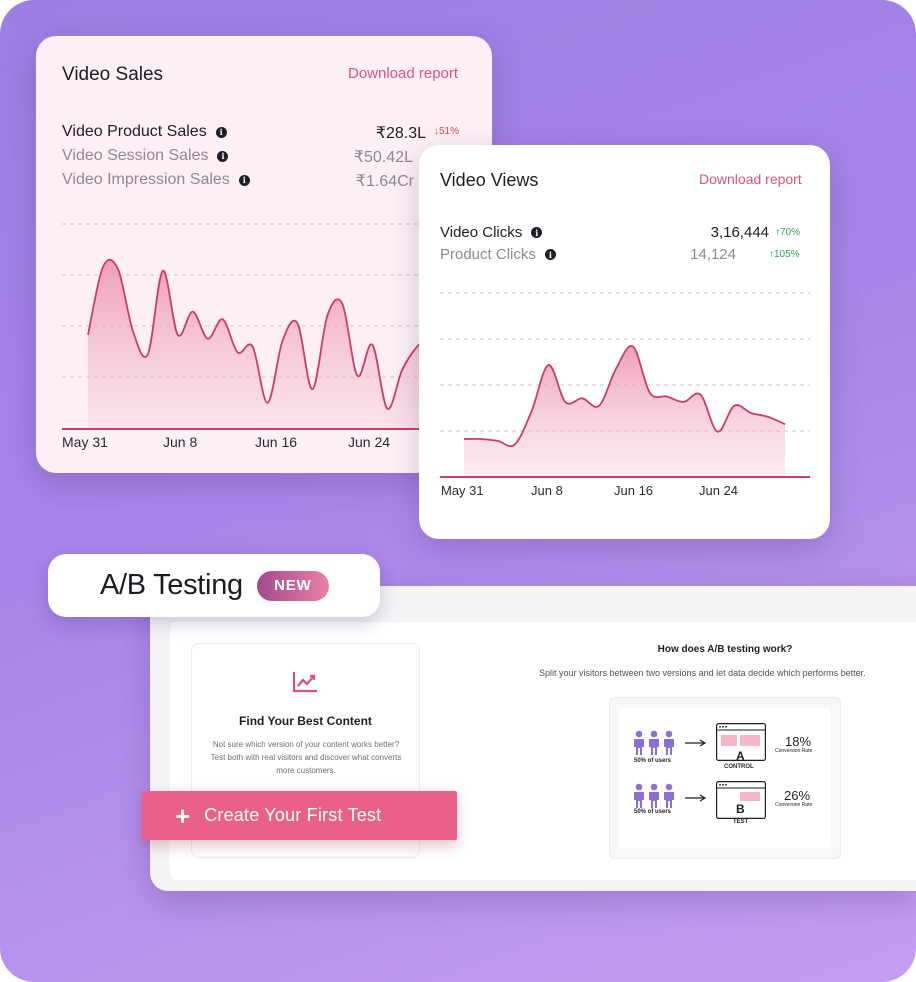  Describe the element at coordinates (481, 232) in the screenshot. I see `metric-label: Video Clicks` at that location.